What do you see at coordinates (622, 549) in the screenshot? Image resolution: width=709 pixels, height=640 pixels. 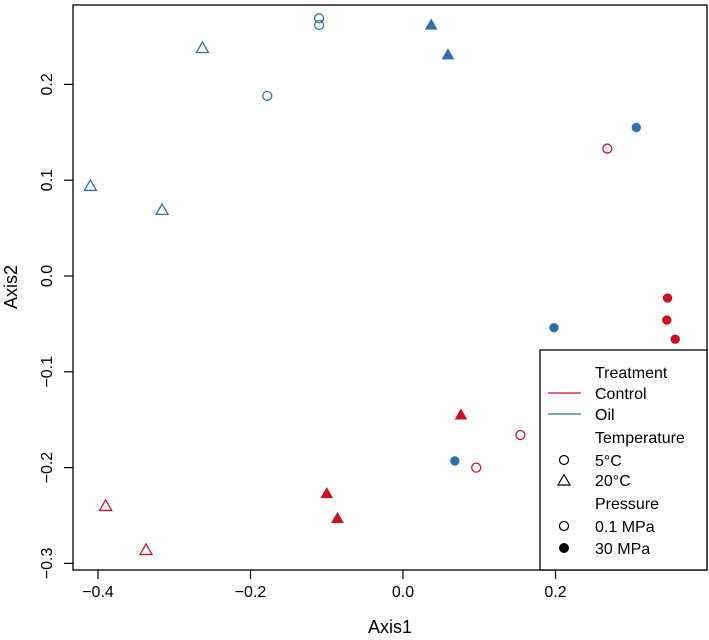 I see `legend-30mpa-label: 30 MPa` at bounding box center [622, 549].